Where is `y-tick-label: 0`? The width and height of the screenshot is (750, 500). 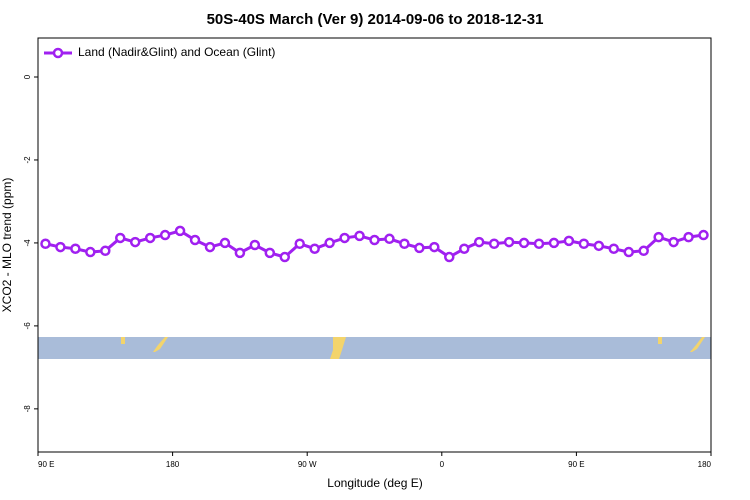 y-tick-label: 0 is located at coordinates (27, 76).